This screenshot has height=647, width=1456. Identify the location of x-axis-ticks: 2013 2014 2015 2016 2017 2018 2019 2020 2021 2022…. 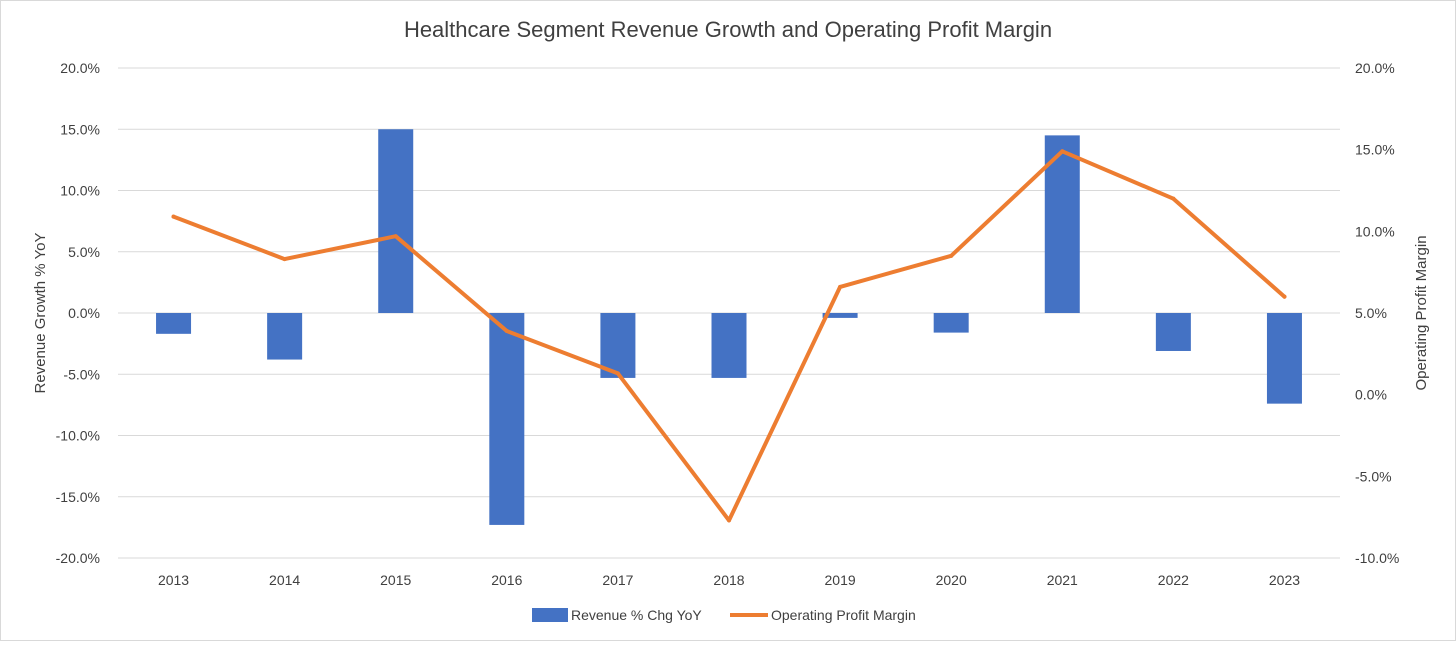
(729, 580).